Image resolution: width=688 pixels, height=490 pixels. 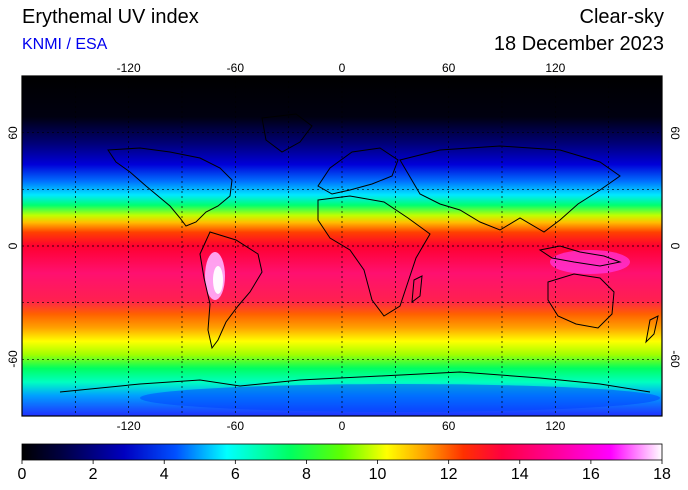 What do you see at coordinates (355, 382) in the screenshot?
I see `coast-antarctica` at bounding box center [355, 382].